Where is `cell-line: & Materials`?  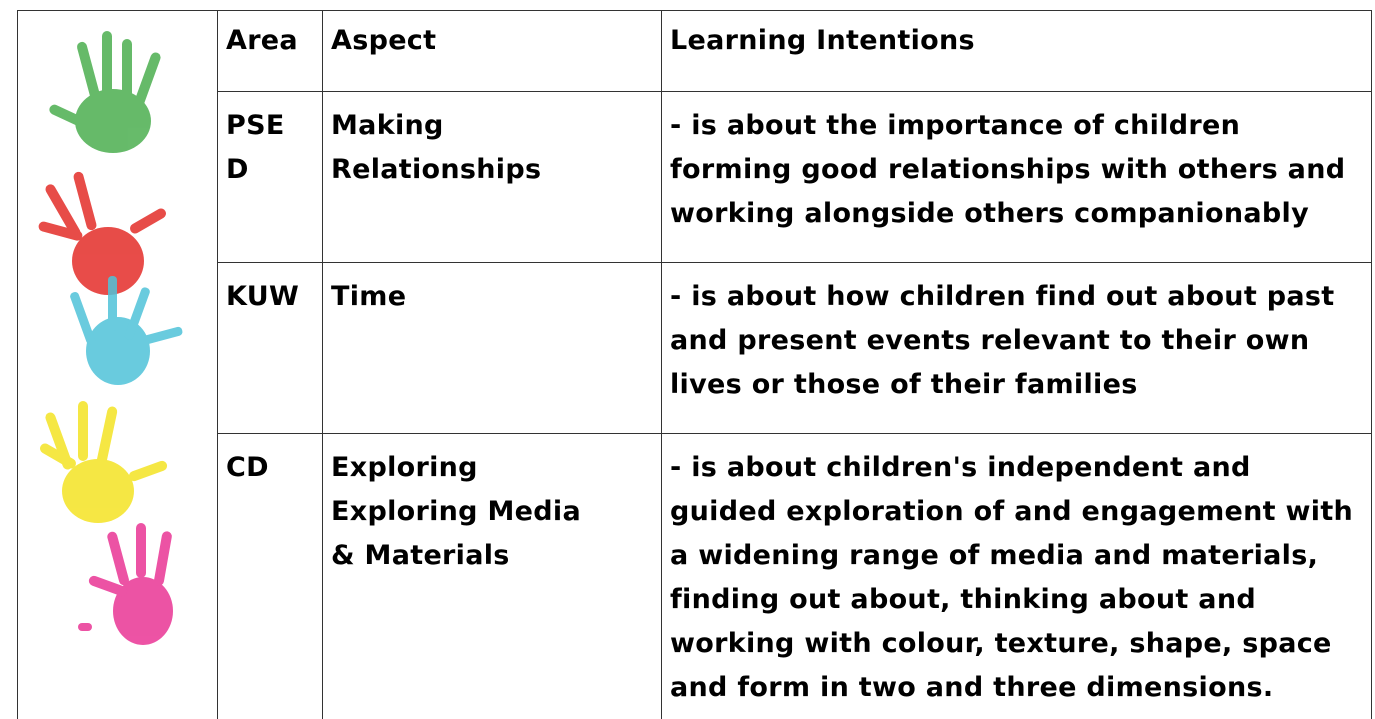
cell-line: & Materials is located at coordinates (420, 555).